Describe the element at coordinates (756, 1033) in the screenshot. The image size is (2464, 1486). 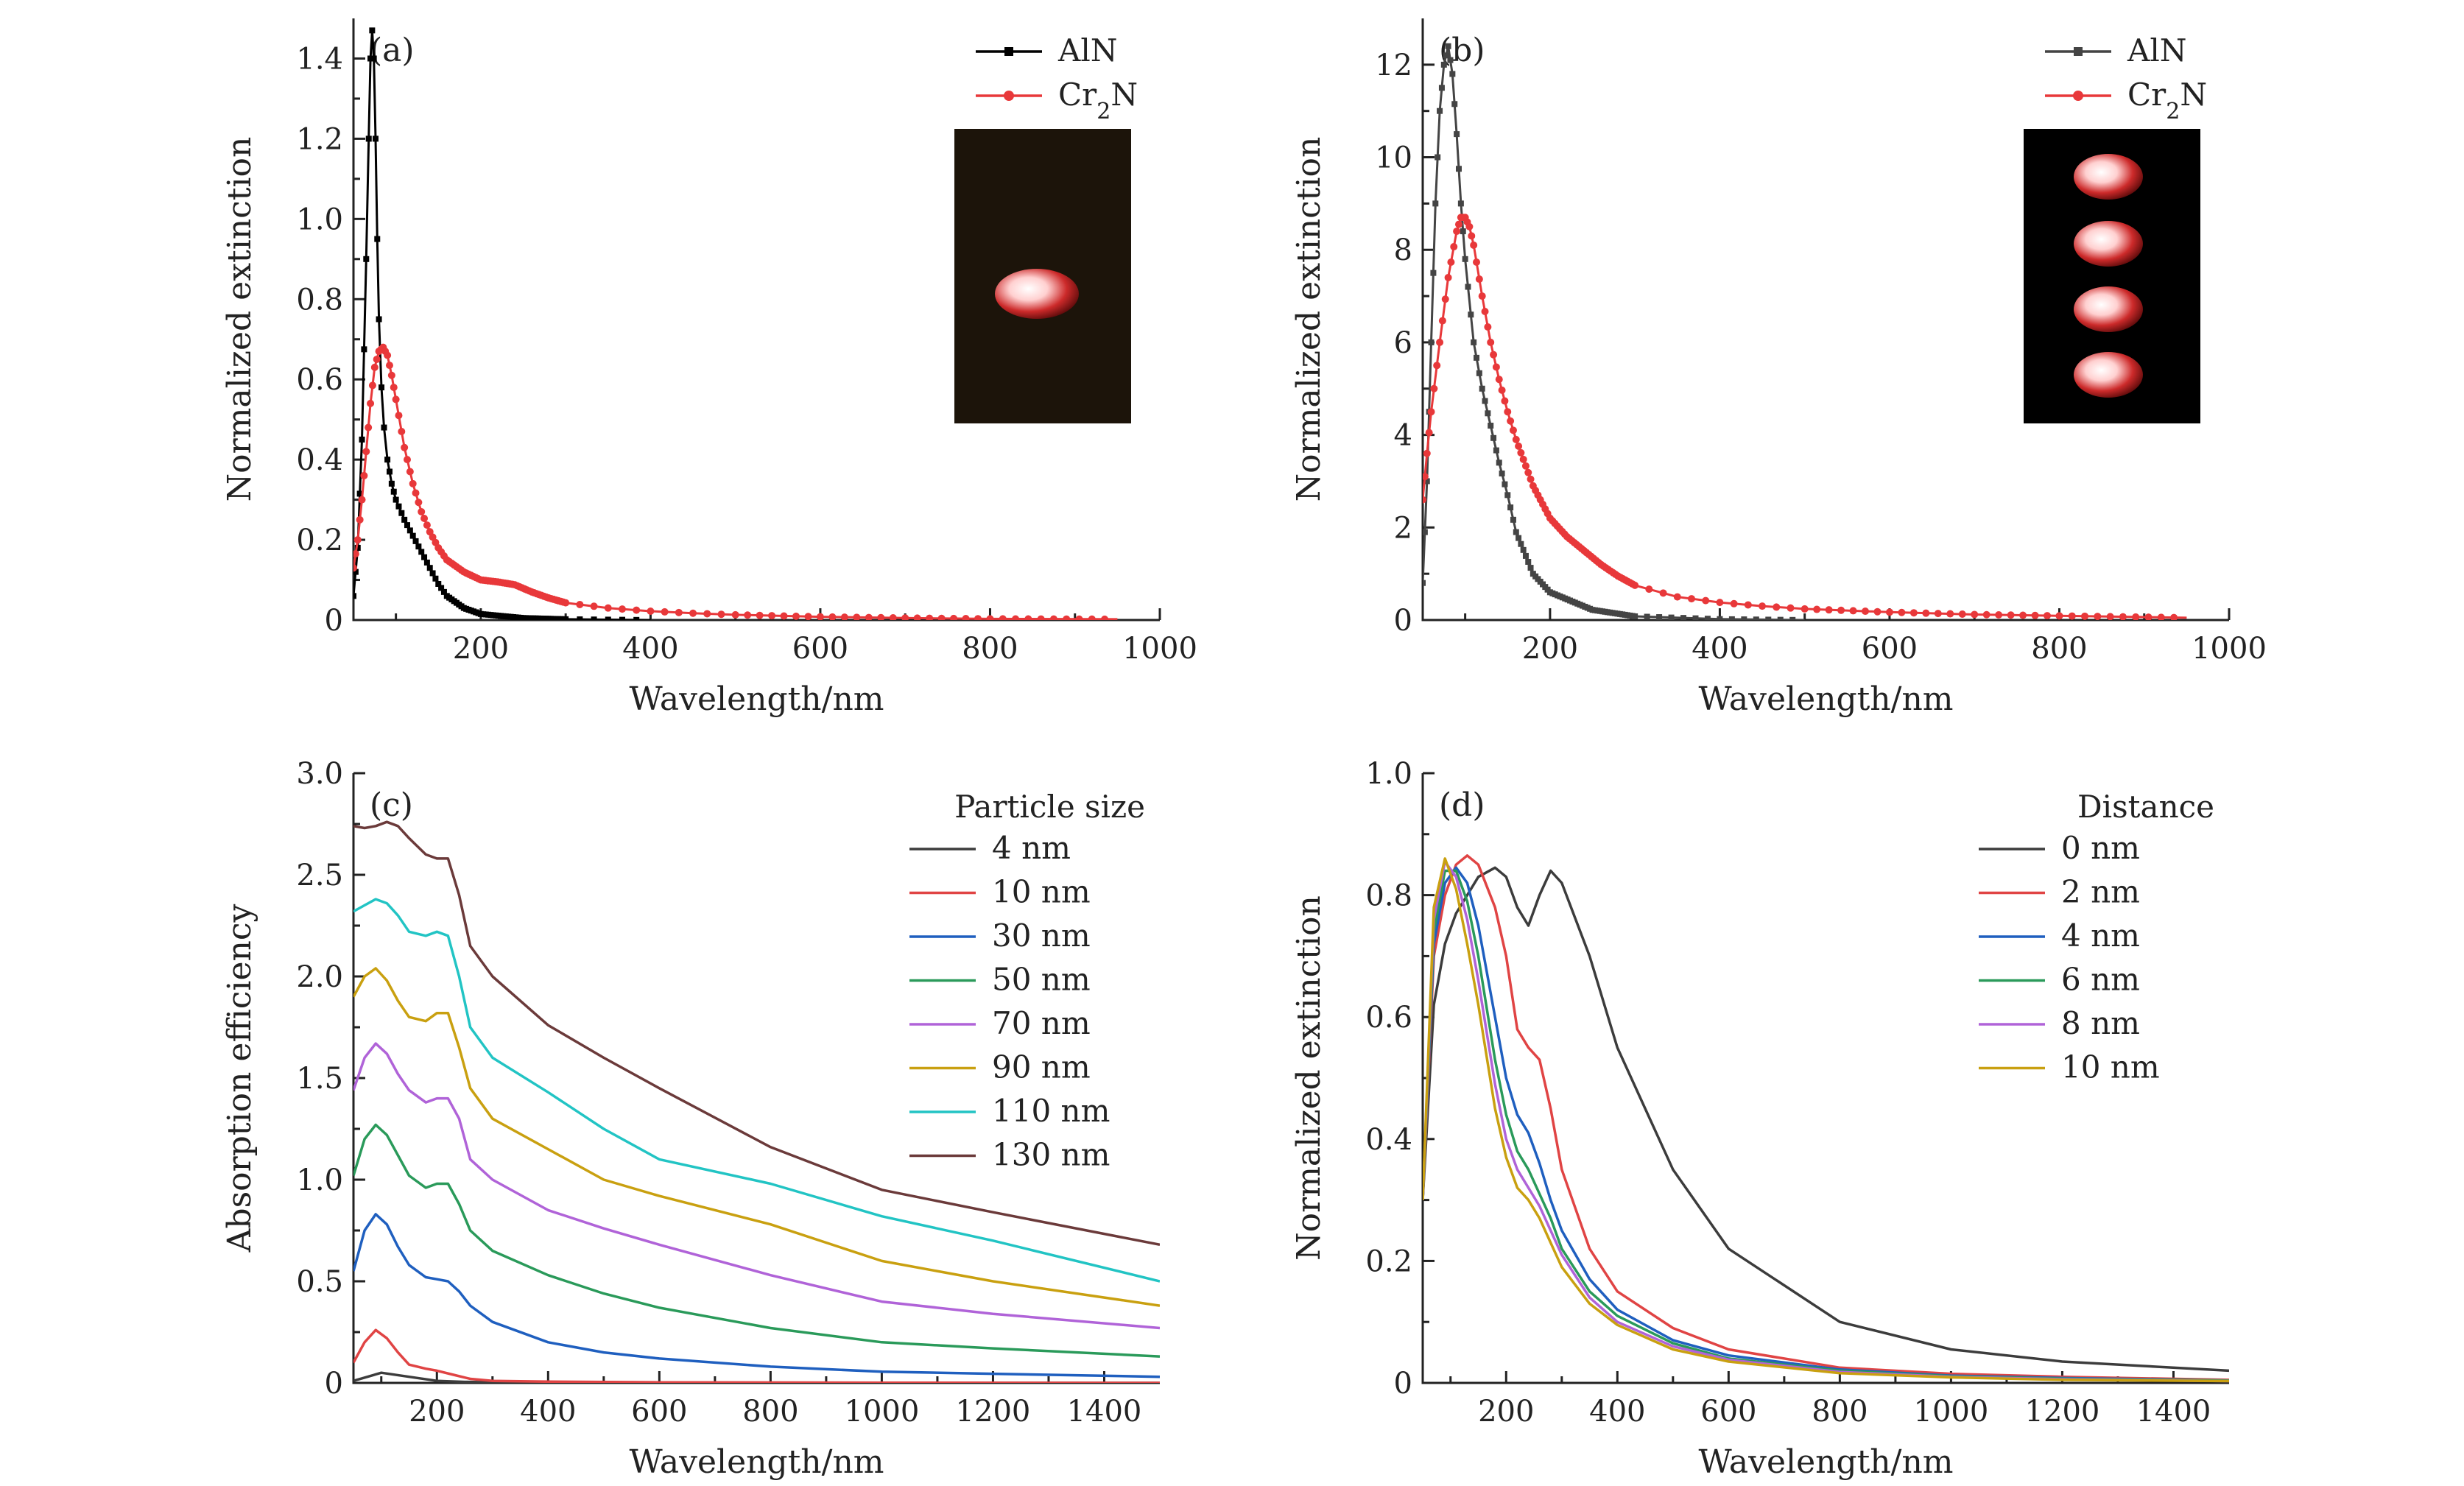
I see `series-line-130nm` at that location.